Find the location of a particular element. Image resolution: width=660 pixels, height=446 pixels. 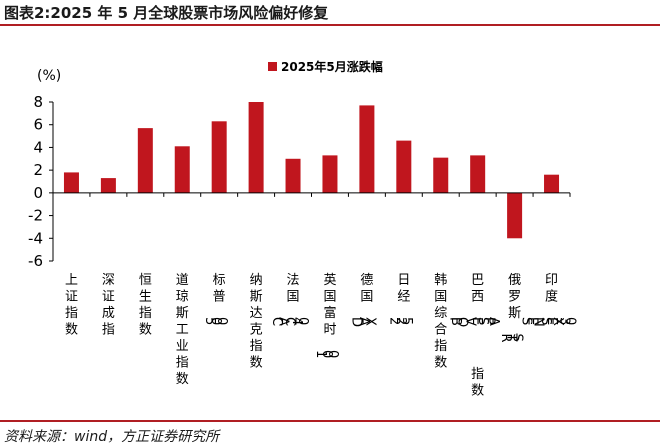

y-tick-label: 4 is located at coordinates (38, 147).